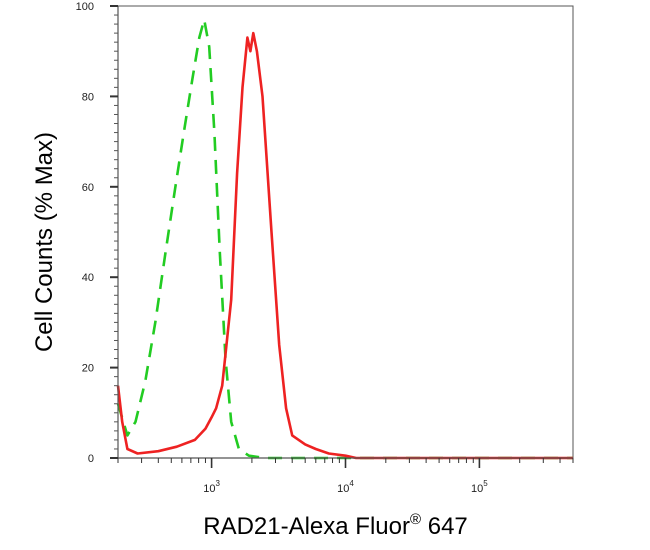 Image resolution: width=650 pixels, height=550 pixels. I want to click on x-axis-title-main: RAD21-Alexa Fluor, so click(306, 526).